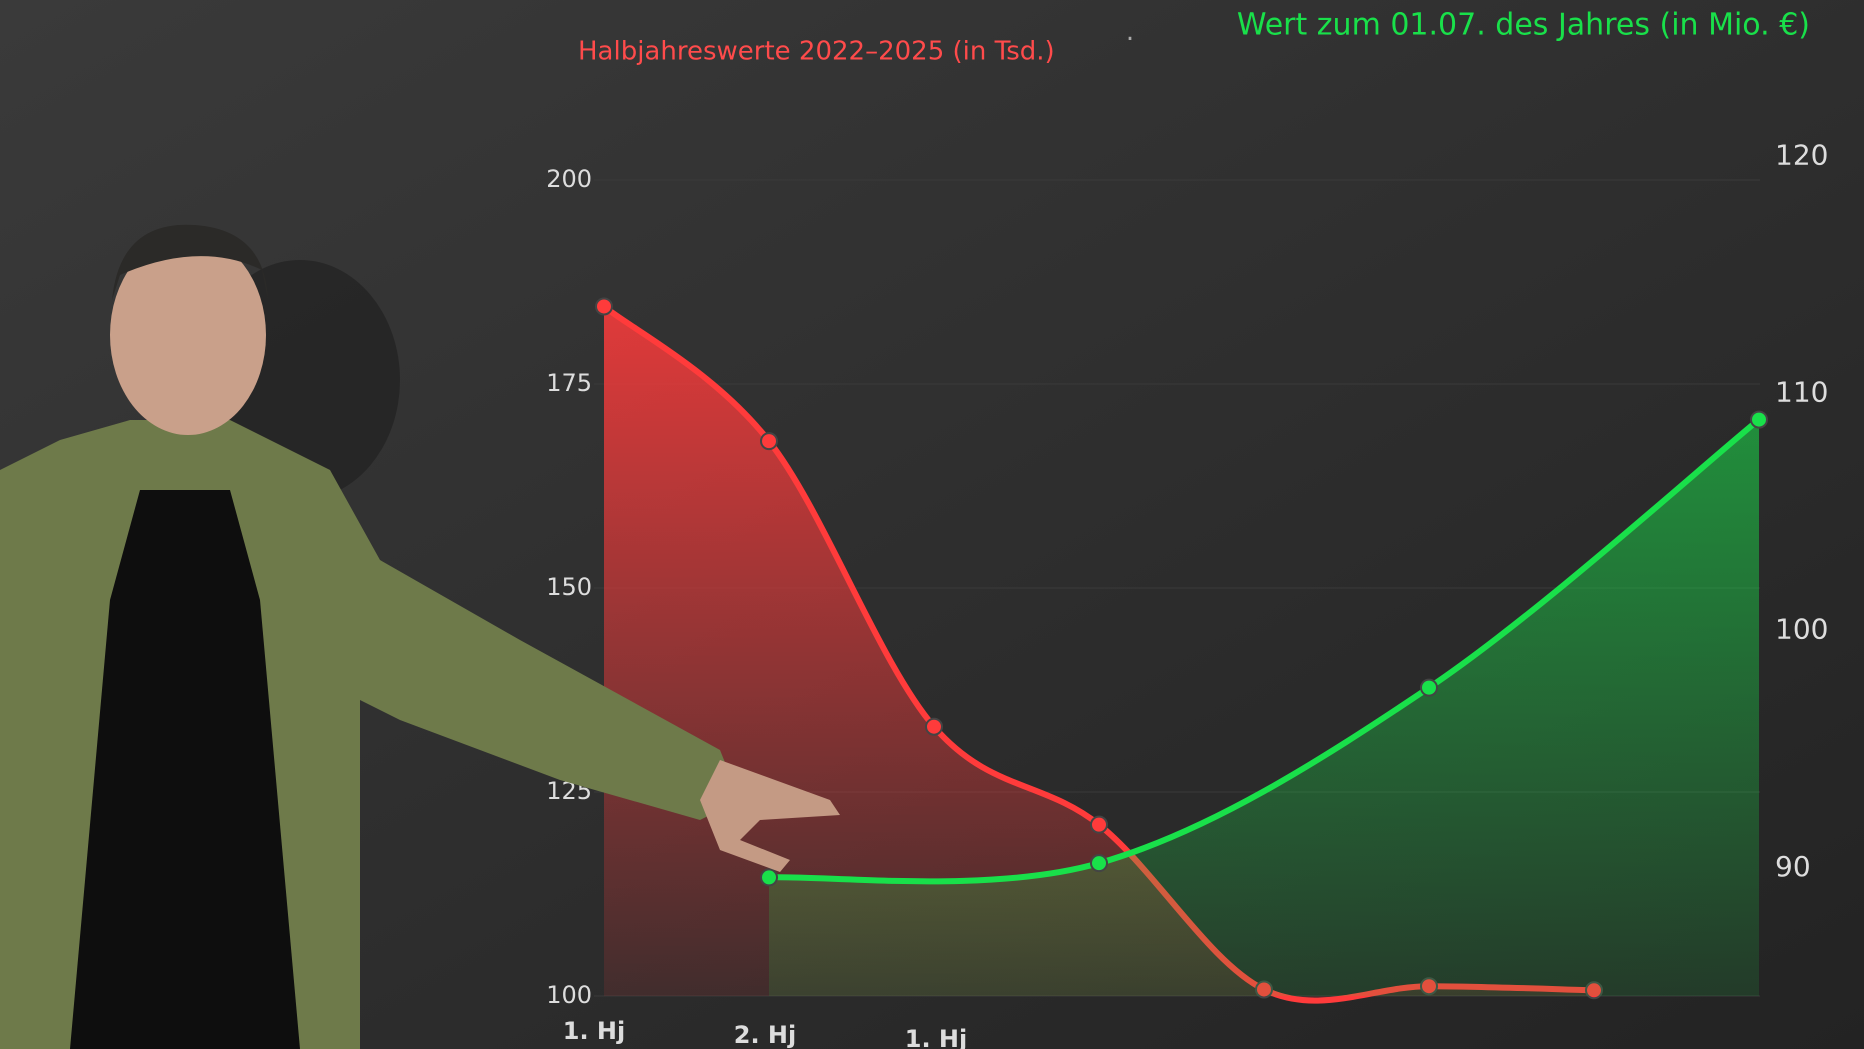 Image resolution: width=1864 pixels, height=1049 pixels. I want to click on y2-tick-label: 100, so click(1801, 629).